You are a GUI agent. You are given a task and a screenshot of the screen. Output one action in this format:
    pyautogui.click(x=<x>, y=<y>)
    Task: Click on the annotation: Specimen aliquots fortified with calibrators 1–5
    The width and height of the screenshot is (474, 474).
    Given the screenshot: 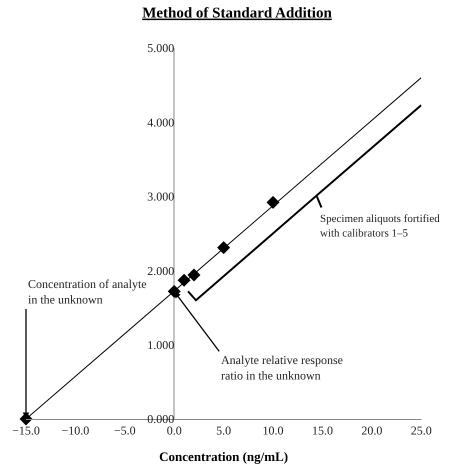 What is the action you would take?
    pyautogui.click(x=380, y=226)
    